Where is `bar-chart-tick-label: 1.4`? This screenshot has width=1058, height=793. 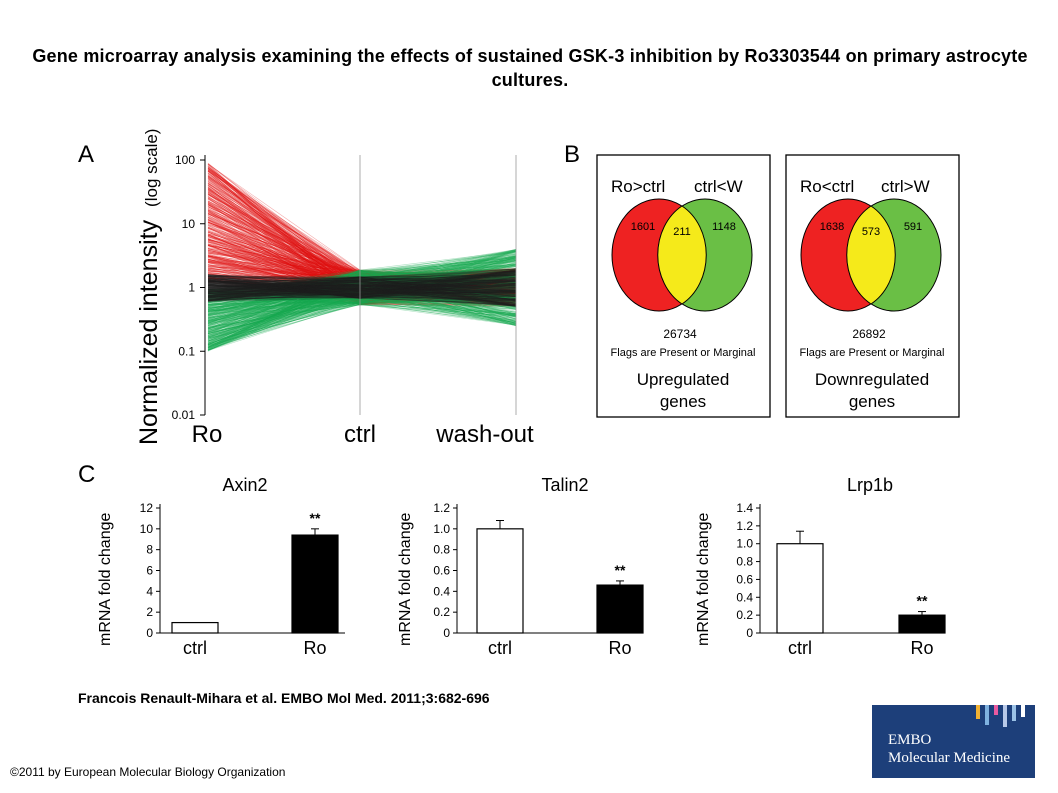 bar-chart-tick-label: 1.4 is located at coordinates (744, 508).